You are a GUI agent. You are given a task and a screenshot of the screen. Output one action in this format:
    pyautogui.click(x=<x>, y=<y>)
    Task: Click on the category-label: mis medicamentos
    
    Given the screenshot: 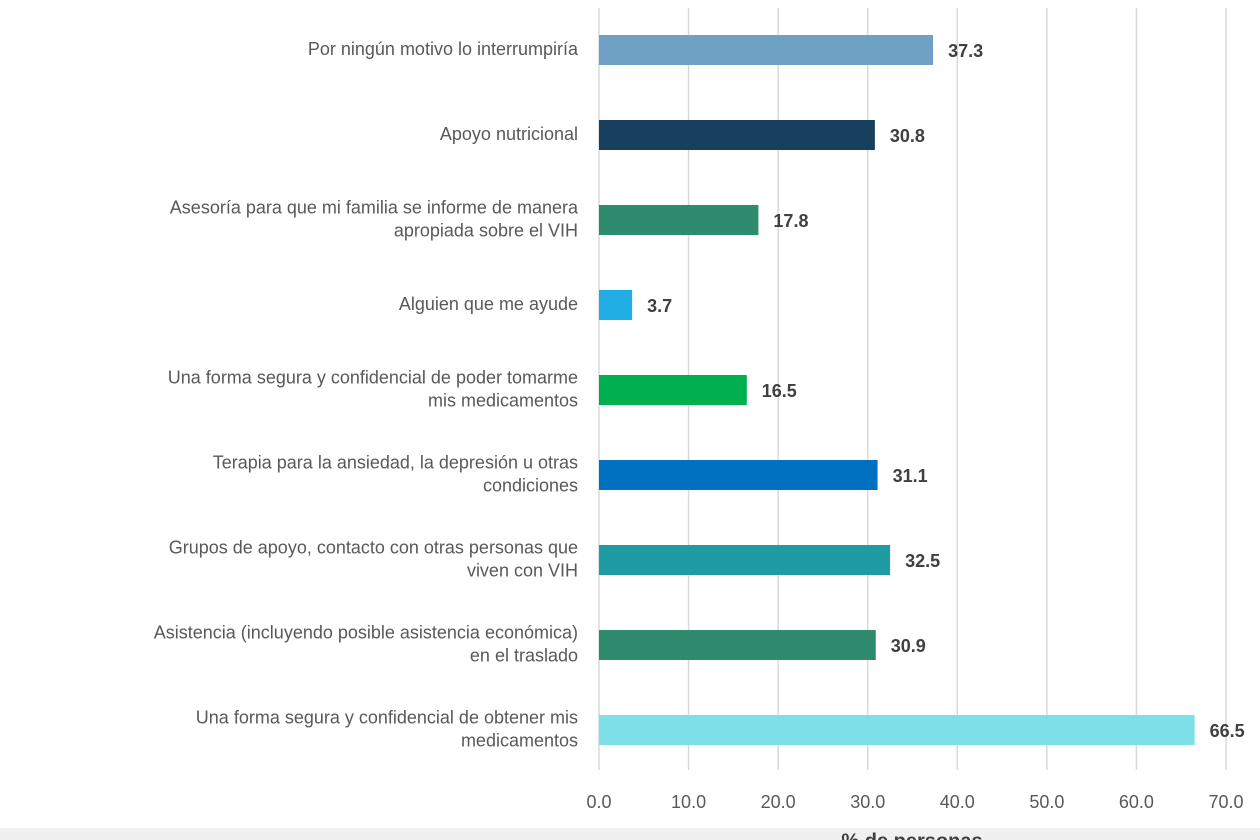 What is the action you would take?
    pyautogui.click(x=503, y=400)
    